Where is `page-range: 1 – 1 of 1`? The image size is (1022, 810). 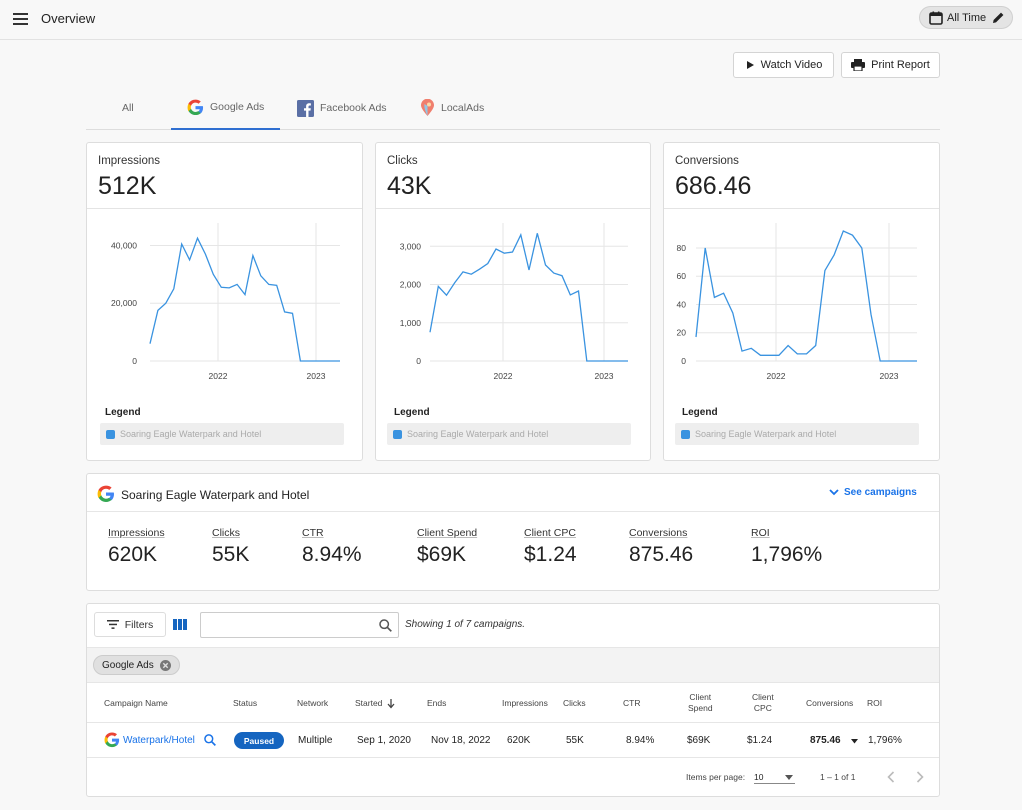 page-range: 1 – 1 of 1 is located at coordinates (838, 777).